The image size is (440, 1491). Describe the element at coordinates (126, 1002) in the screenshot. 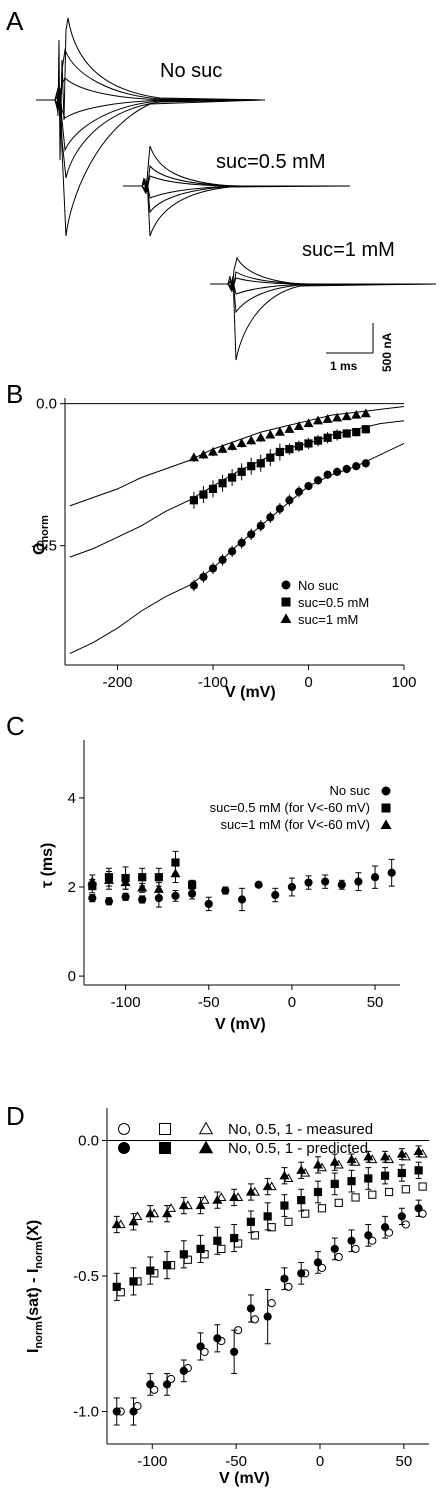

I see `panel-c-x-tick-label: -100` at that location.